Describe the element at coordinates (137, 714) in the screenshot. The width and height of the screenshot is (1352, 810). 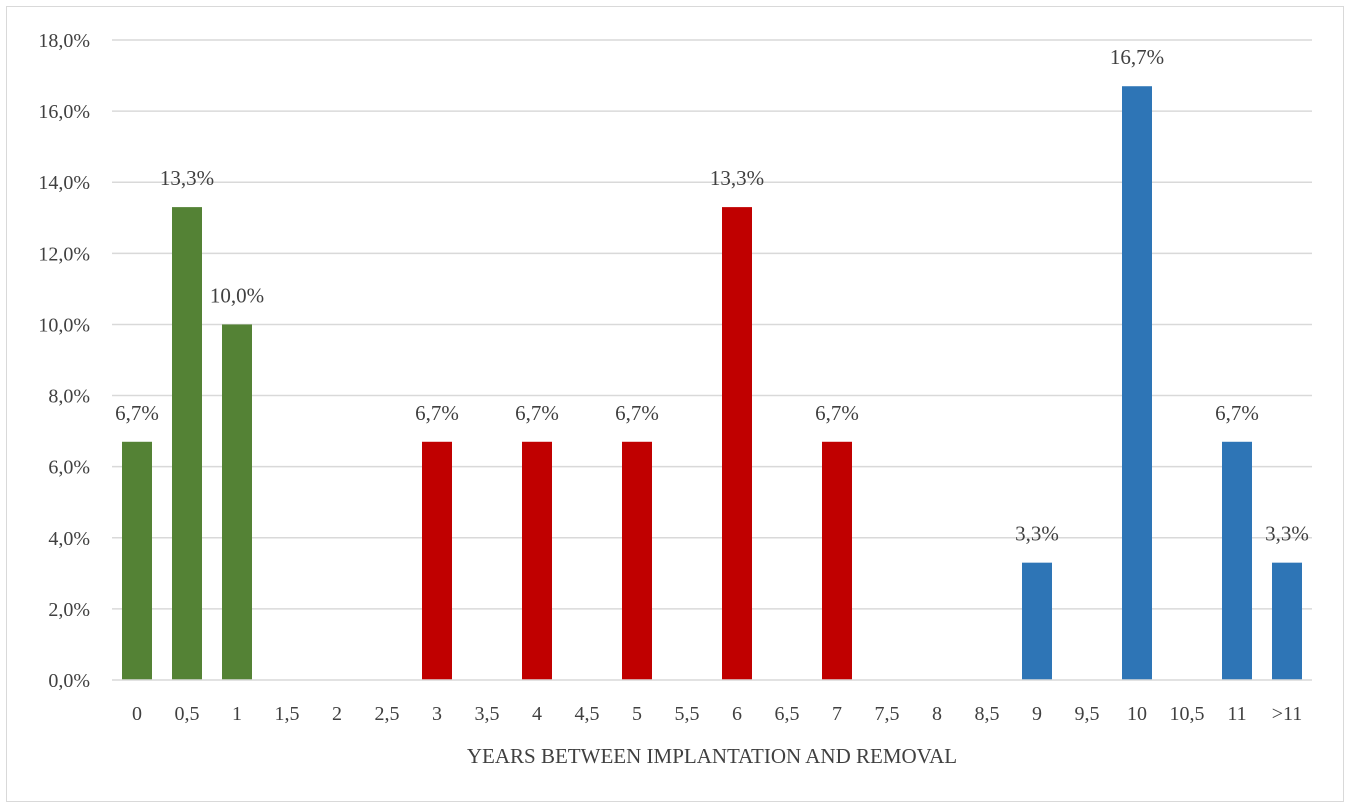
I see `x-tick-label: 0` at that location.